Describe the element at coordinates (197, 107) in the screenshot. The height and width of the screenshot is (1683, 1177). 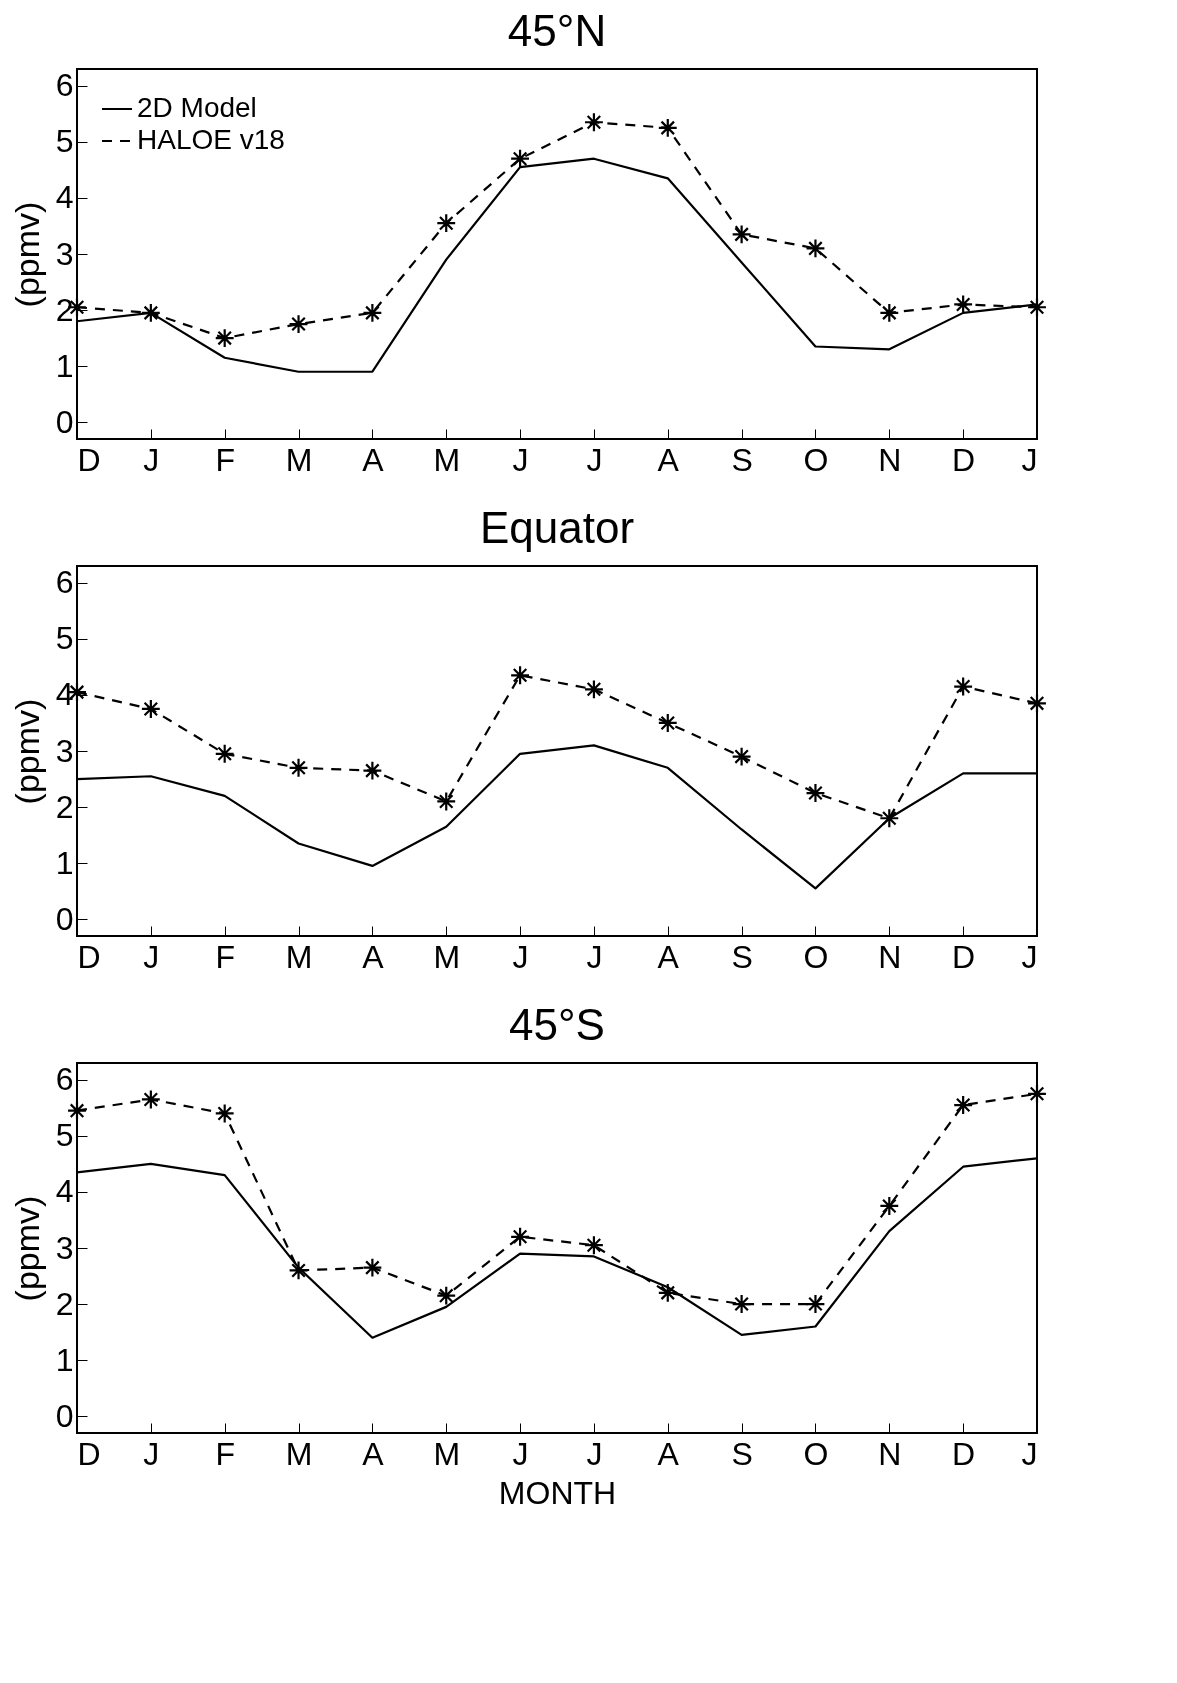
I see `legend-label: 2D Model` at that location.